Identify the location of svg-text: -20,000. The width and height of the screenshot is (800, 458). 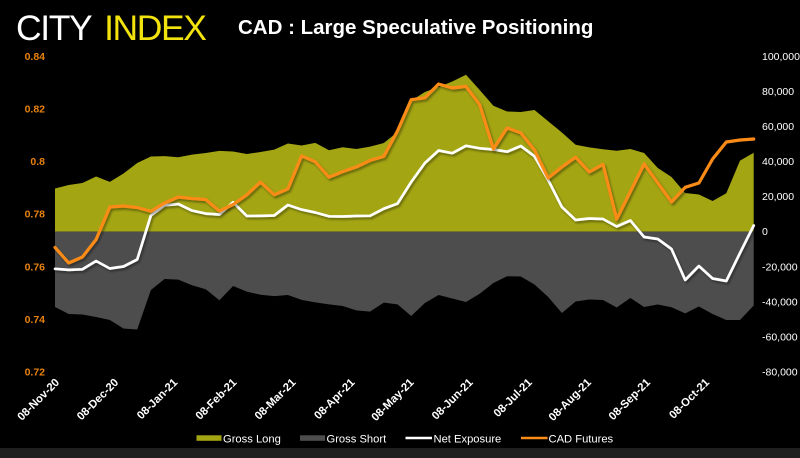
(780, 267).